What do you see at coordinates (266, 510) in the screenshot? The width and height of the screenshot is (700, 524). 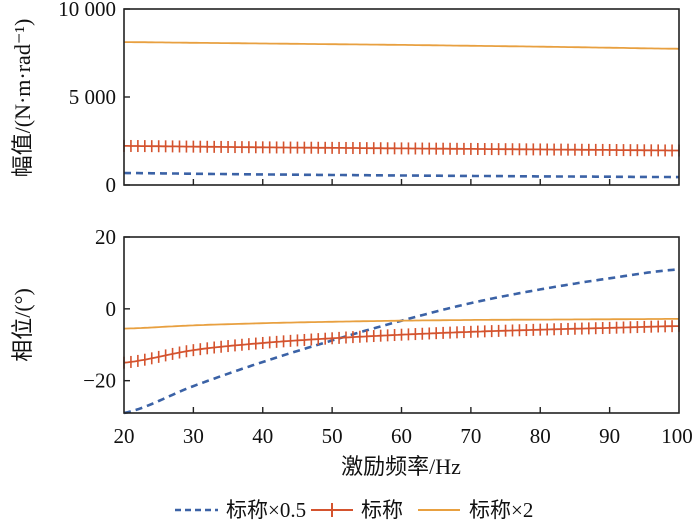 I see `legend-label-half: 标称×0.5` at bounding box center [266, 510].